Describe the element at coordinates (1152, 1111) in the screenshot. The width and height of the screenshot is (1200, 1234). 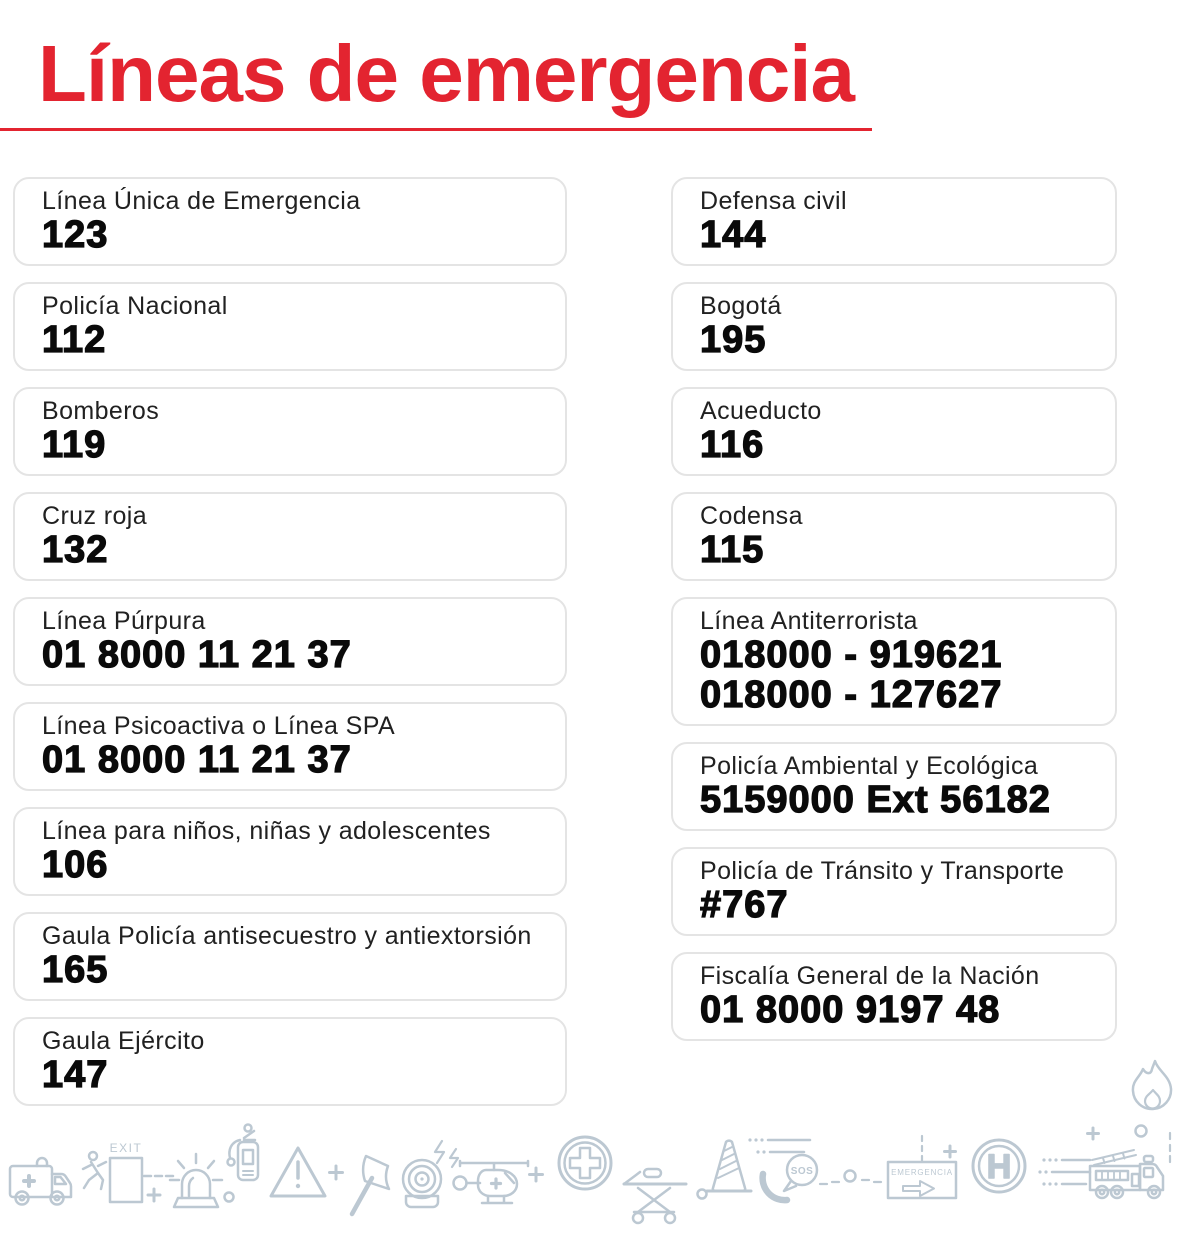
I see `flame-icon` at that location.